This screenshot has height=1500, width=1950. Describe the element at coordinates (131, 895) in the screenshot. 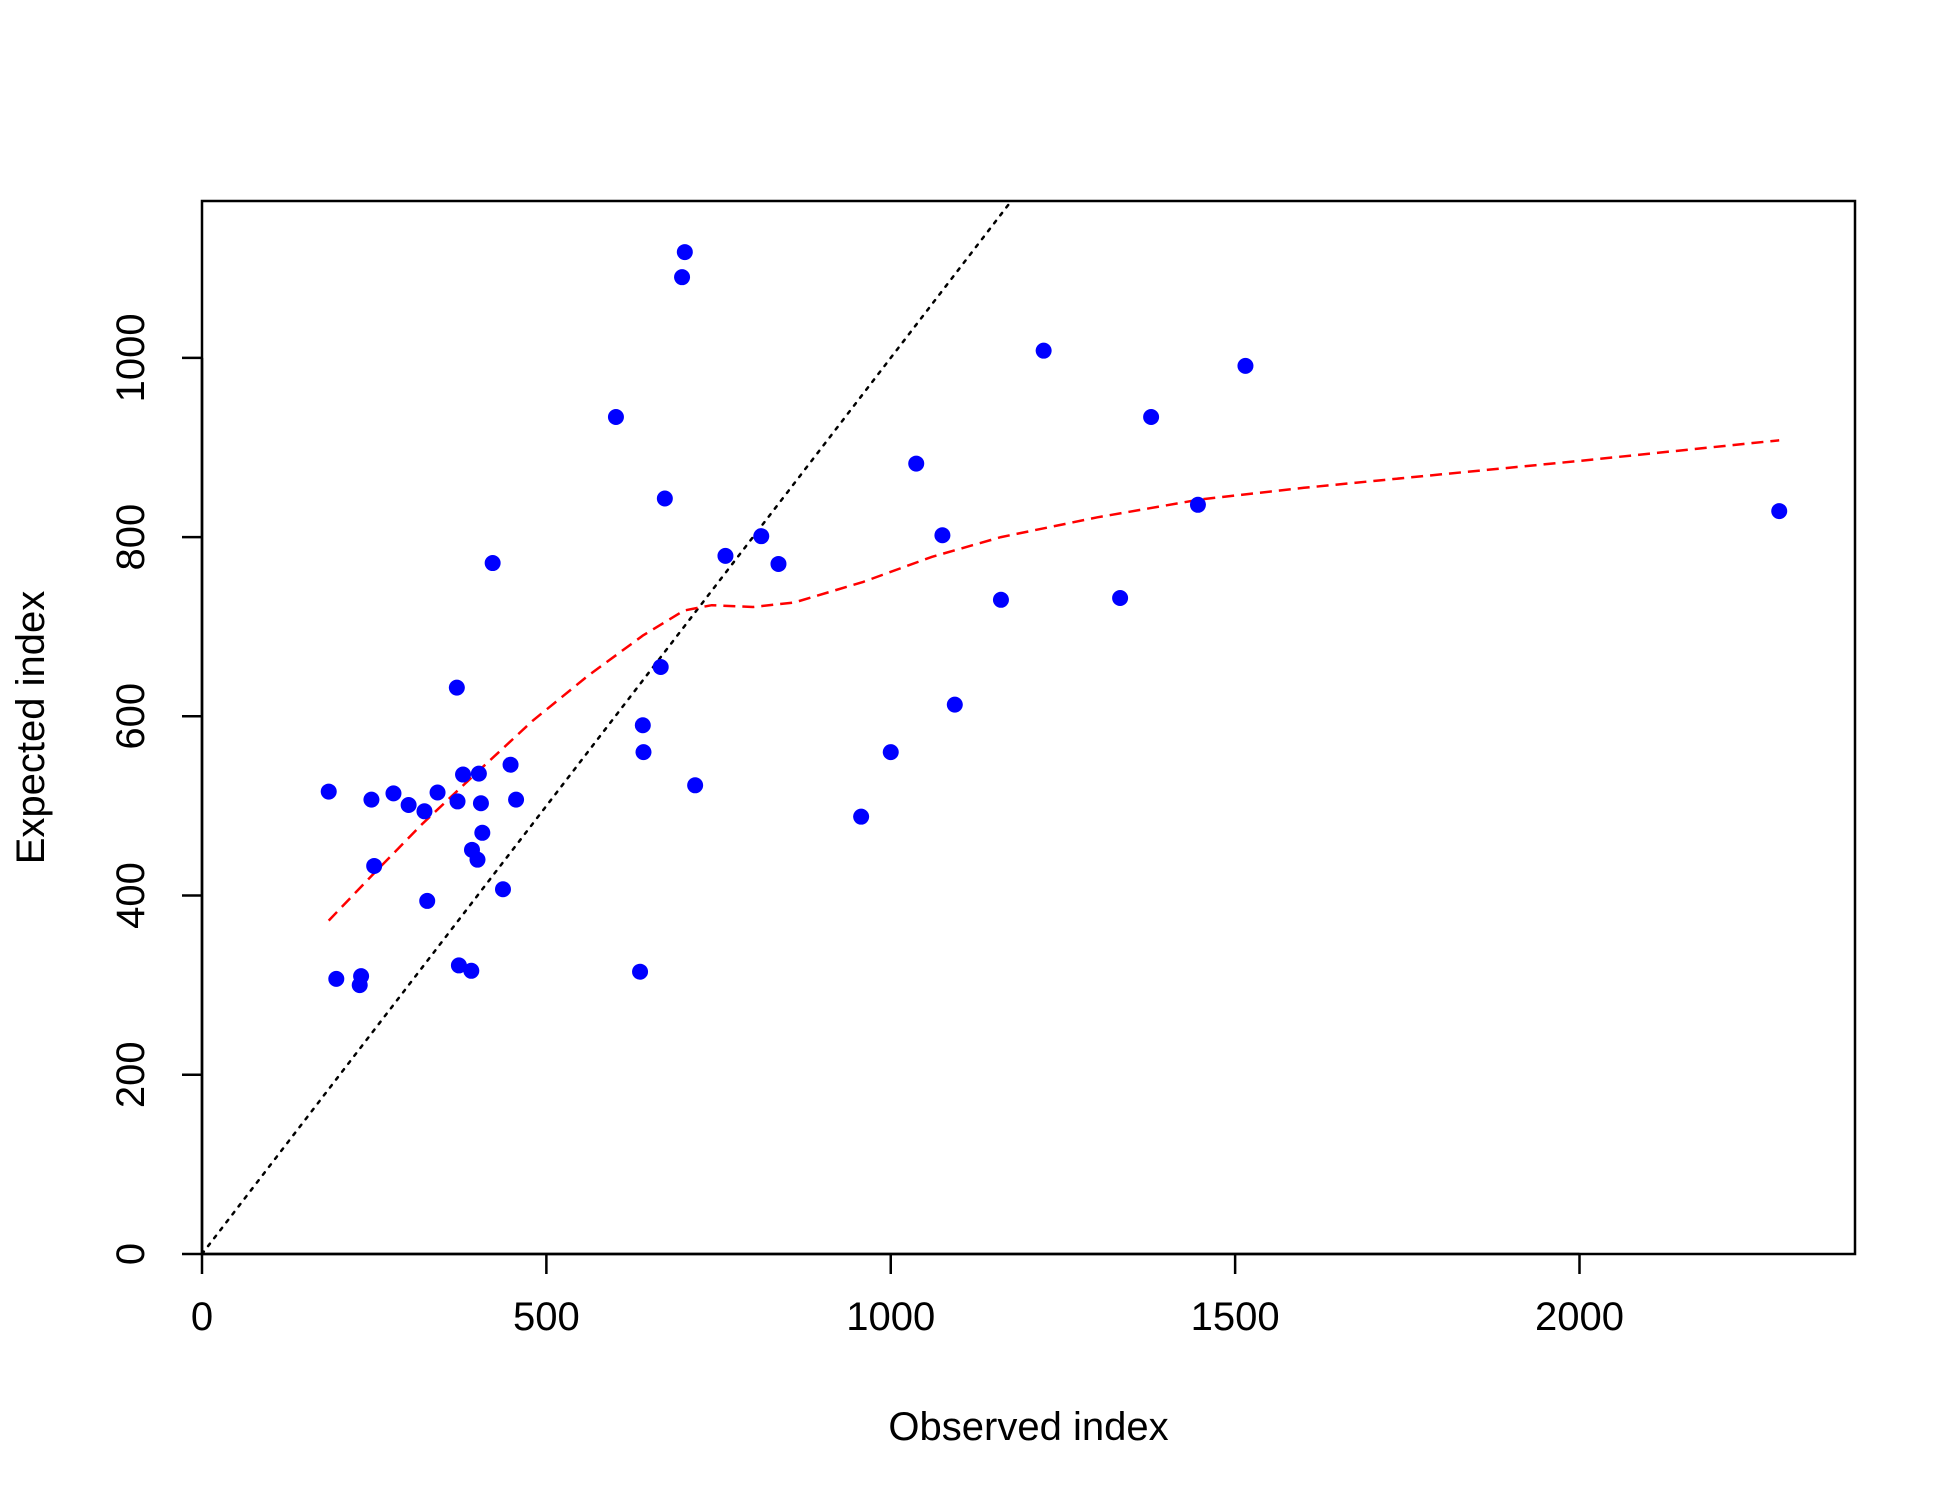

I see `y-tick-label: 400` at that location.